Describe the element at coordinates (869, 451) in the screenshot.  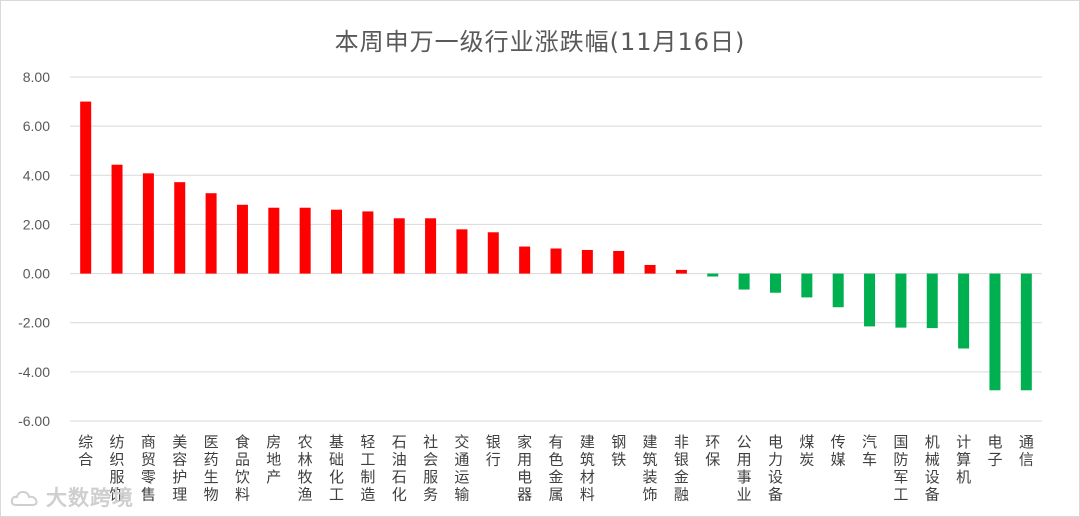
I see `category-label: 汽车` at that location.